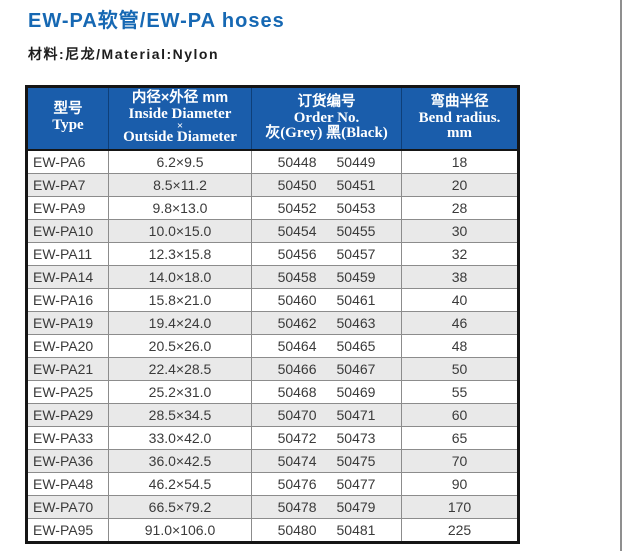 The width and height of the screenshot is (629, 551). I want to click on cell-order: 50466 50467, so click(326, 368).